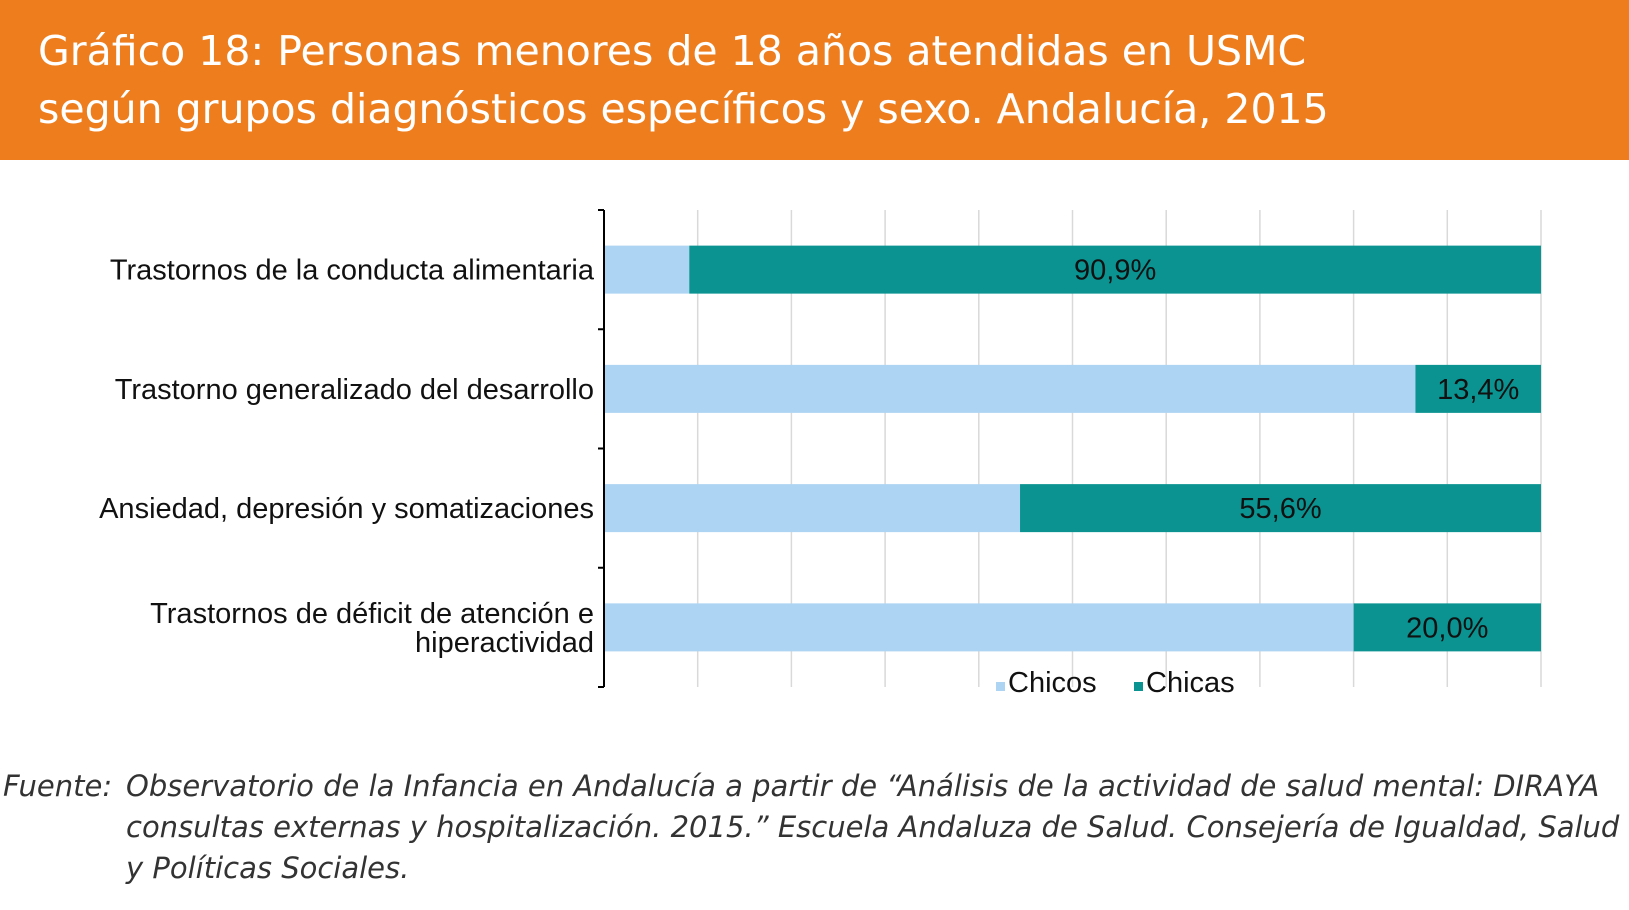 The height and width of the screenshot is (910, 1629). I want to click on data-label: 55,6%, so click(1280, 509).